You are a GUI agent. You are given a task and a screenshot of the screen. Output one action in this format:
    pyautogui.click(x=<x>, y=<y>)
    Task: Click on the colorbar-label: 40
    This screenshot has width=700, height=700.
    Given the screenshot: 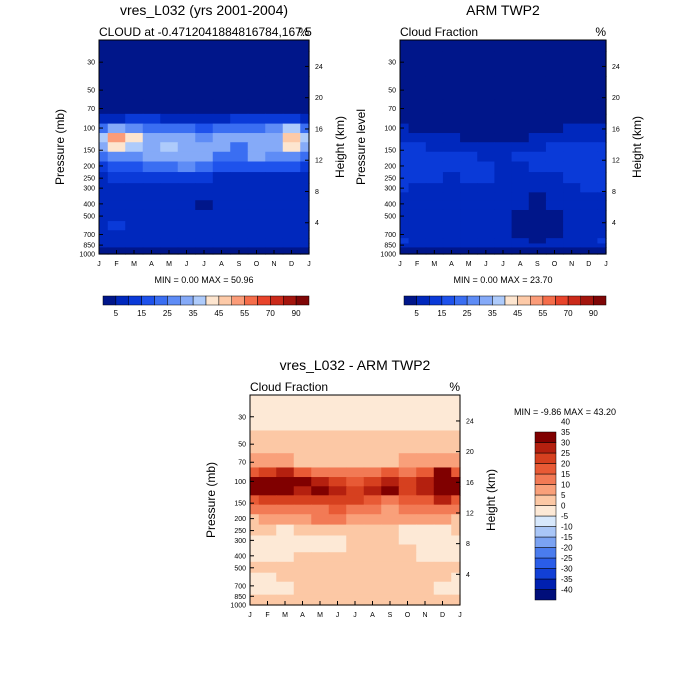 What is the action you would take?
    pyautogui.click(x=565, y=422)
    